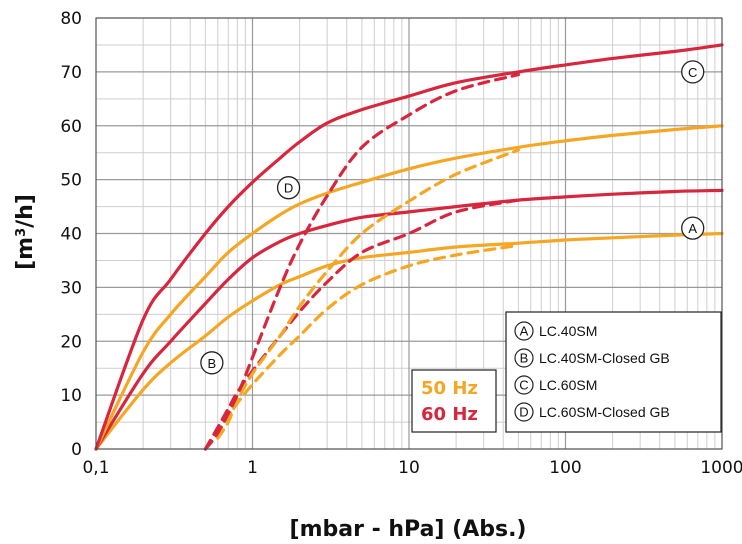 The image size is (742, 544). Describe the element at coordinates (409, 468) in the screenshot. I see `x-tick-label: 10` at that location.